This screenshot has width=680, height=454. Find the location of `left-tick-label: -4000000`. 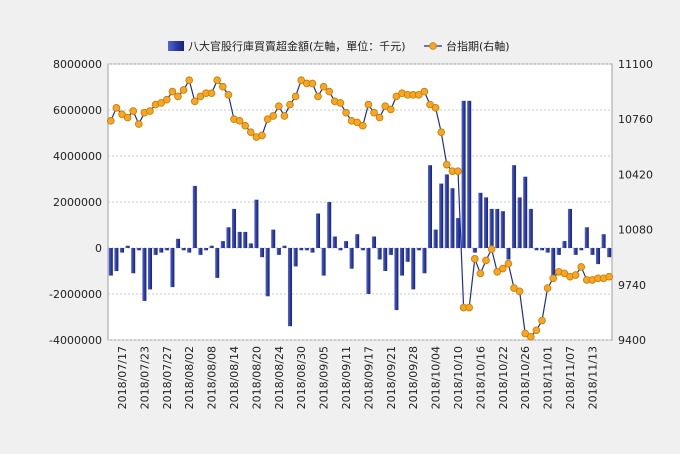

left-tick-label: -4000000 is located at coordinates (75, 340).